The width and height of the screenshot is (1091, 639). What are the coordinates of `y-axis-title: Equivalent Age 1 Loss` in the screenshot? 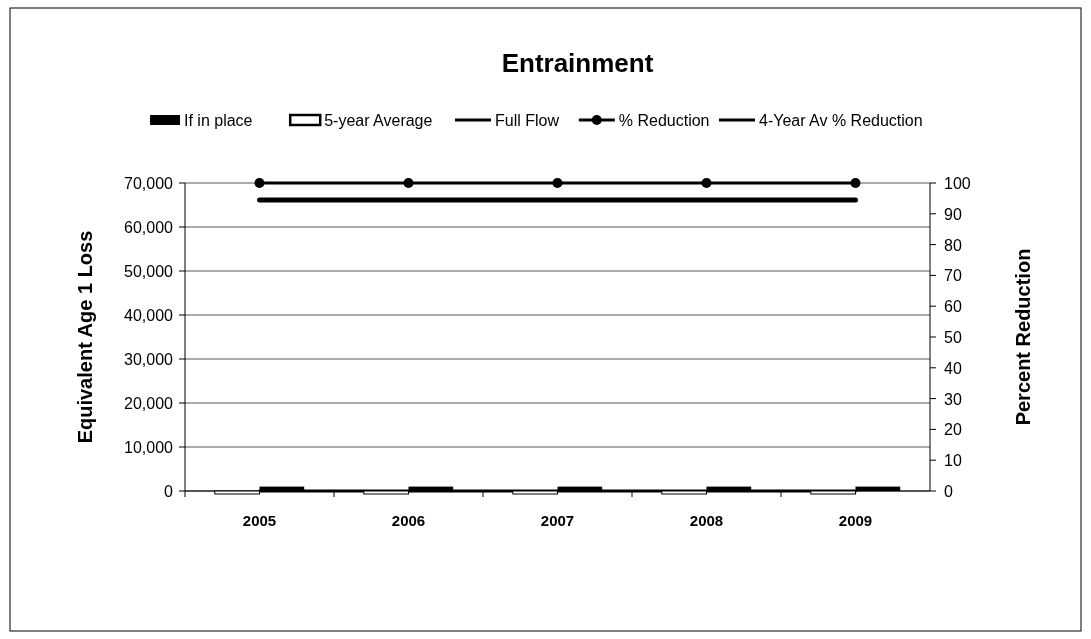 It's located at (85, 337).